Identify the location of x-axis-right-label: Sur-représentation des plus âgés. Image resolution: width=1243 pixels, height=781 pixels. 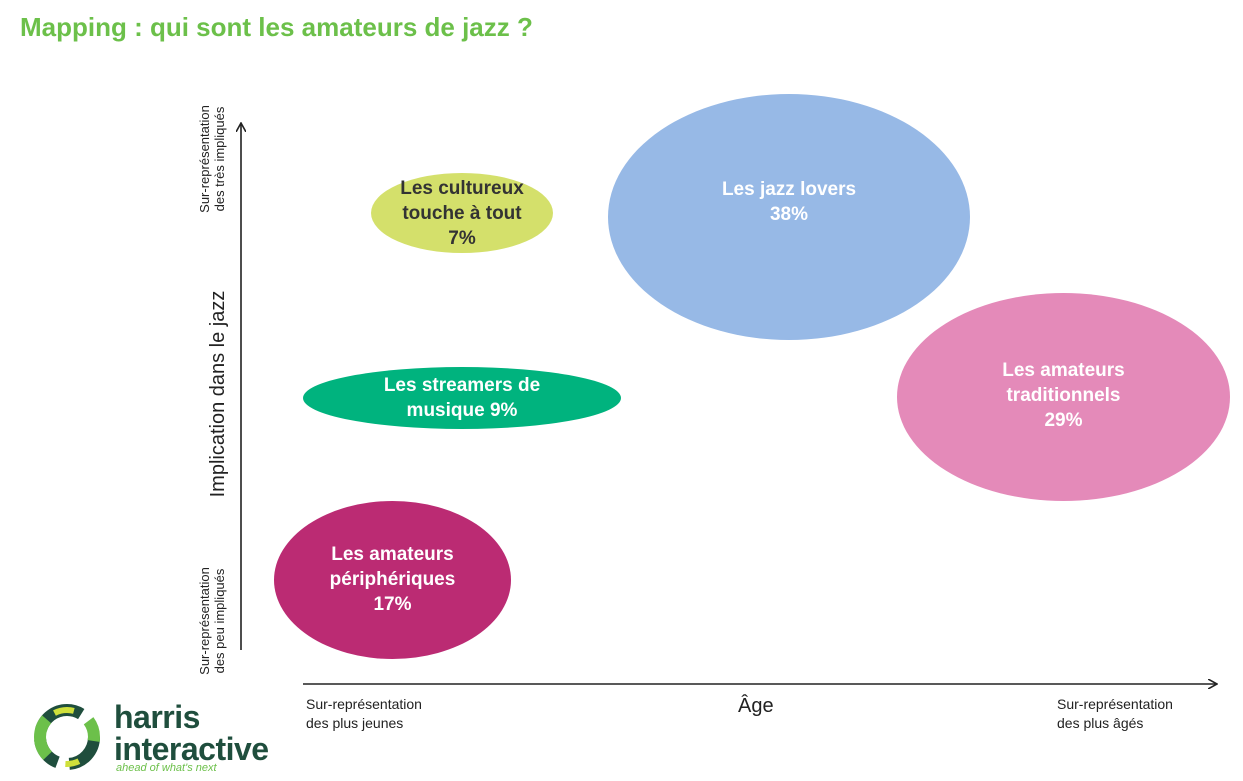
(1115, 713).